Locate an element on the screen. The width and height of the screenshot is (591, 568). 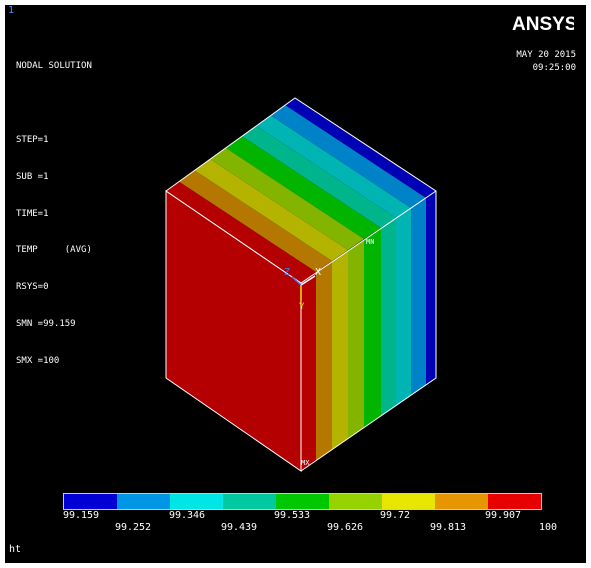
axis-y-label: Y is located at coordinates (302, 307).